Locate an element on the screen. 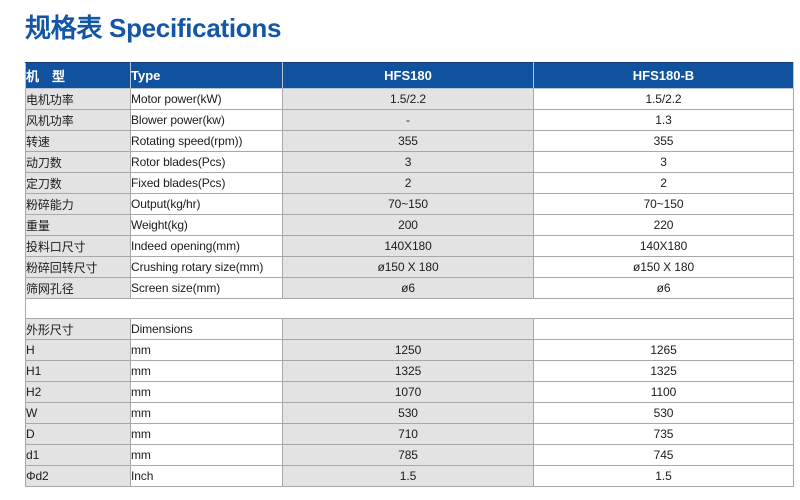  cell-value-hfs180: 200 is located at coordinates (408, 225).